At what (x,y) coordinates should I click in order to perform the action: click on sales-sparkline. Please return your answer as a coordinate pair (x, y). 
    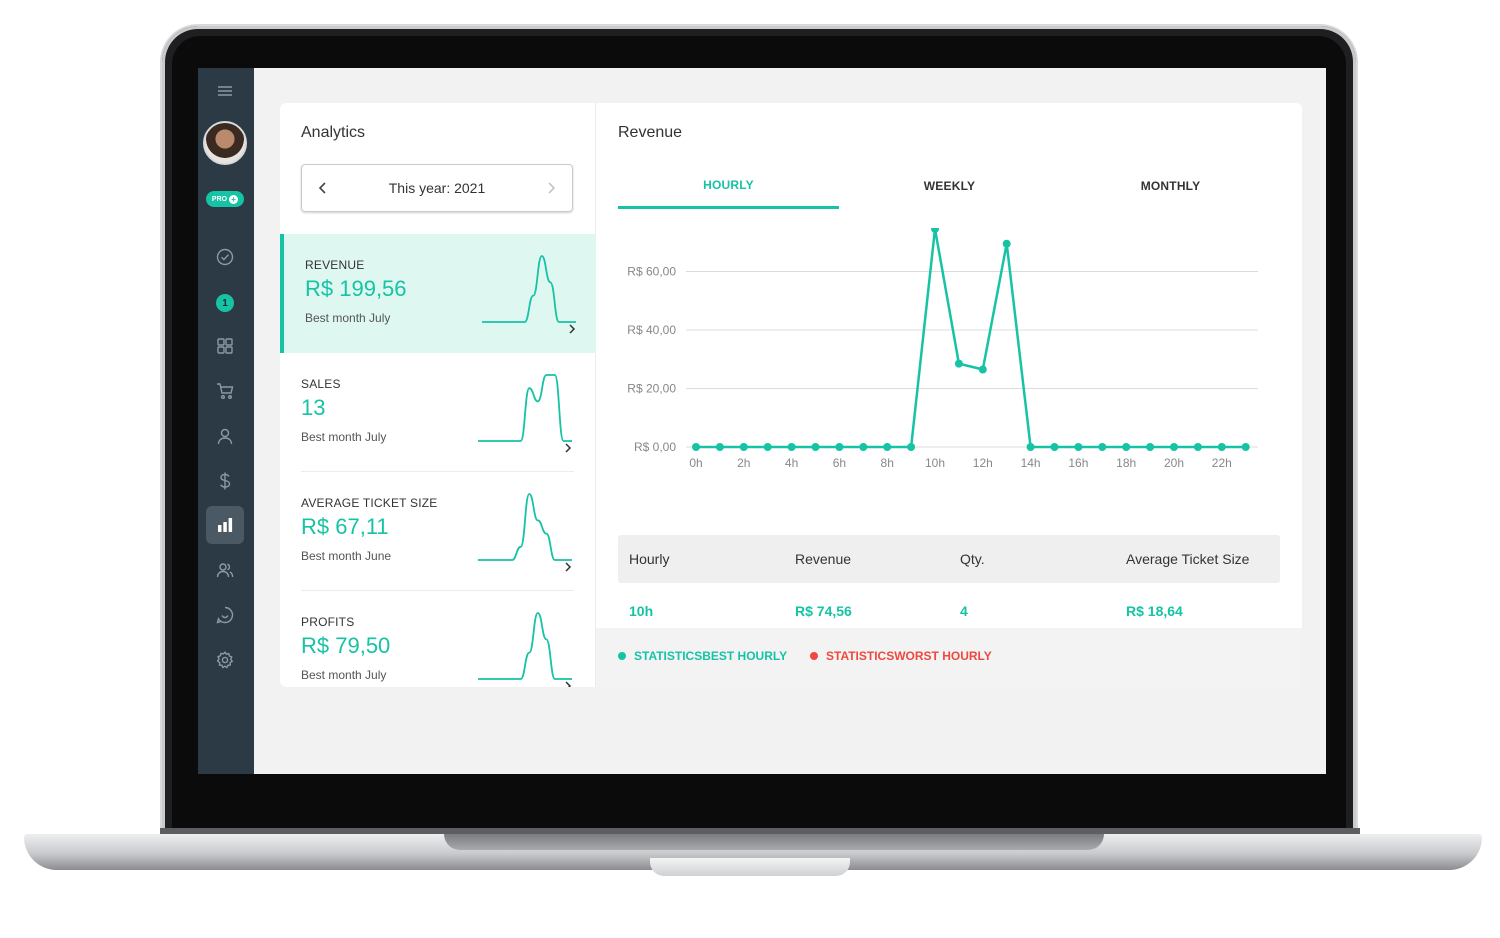
    Looking at the image, I should click on (525, 408).